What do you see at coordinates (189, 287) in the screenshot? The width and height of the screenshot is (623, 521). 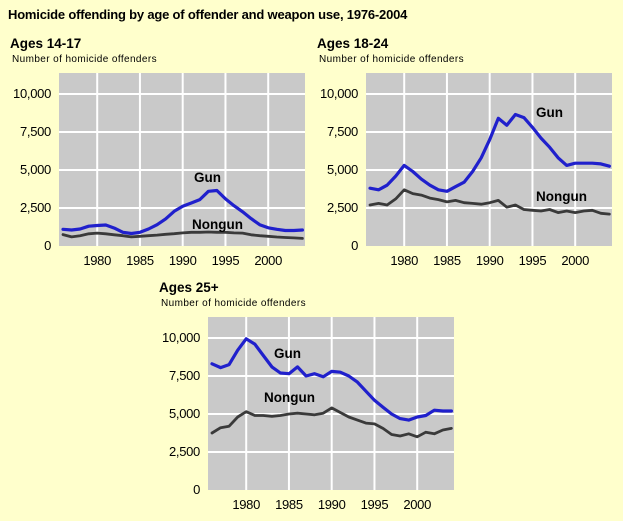 I see `chart-age-group-title: Ages 25+` at bounding box center [189, 287].